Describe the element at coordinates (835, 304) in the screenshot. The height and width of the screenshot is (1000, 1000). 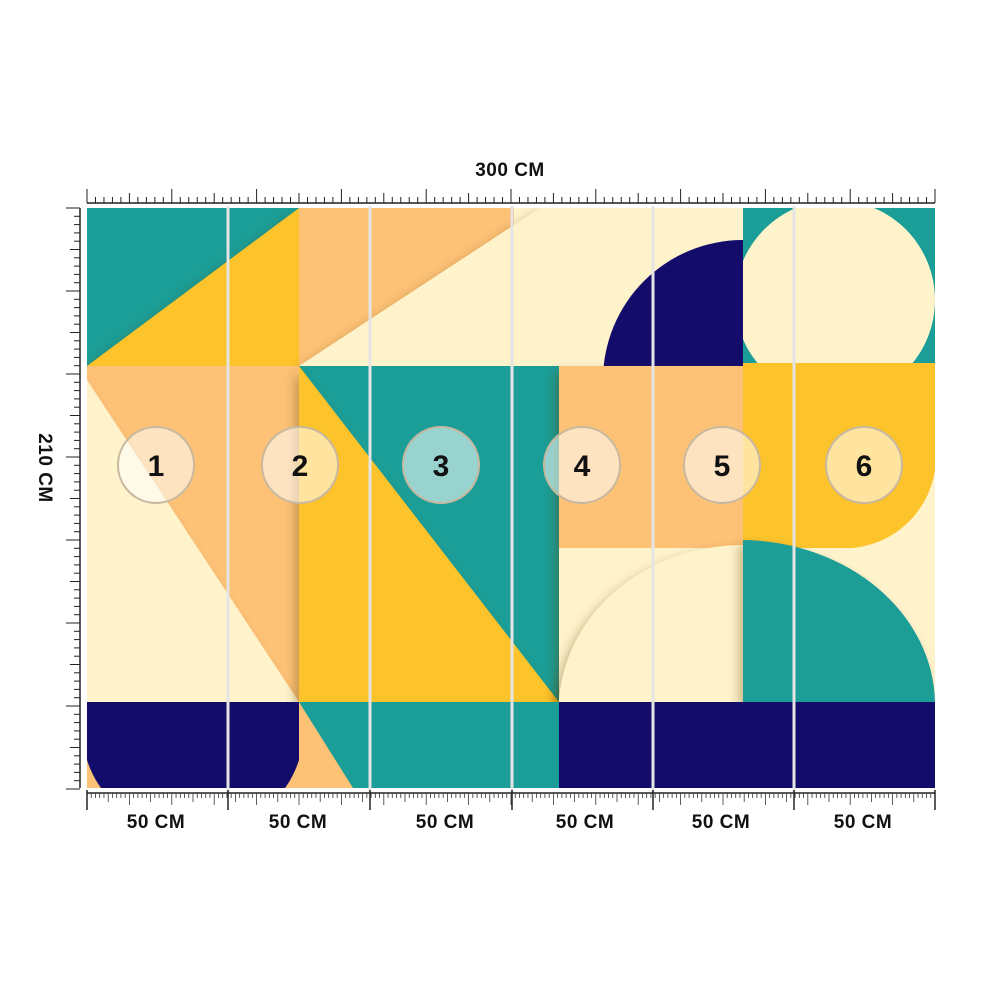
I see `cream-circle-top-right` at that location.